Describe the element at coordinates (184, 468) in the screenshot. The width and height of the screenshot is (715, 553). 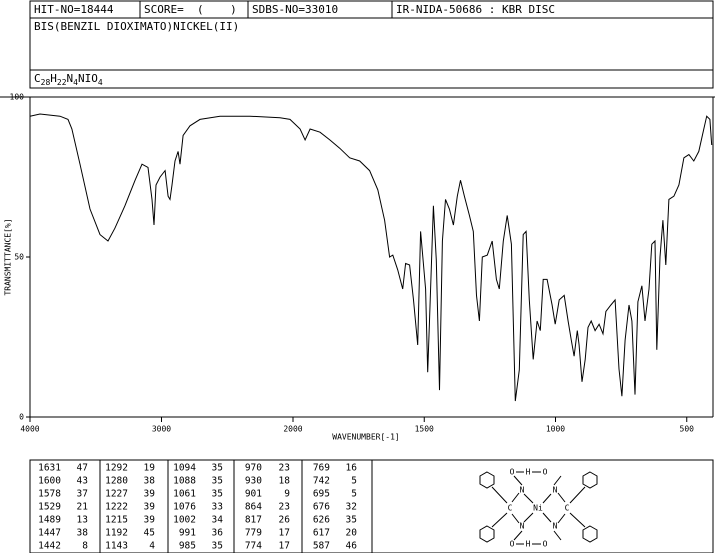
I see `wavenumber-cell: 1094` at that location.